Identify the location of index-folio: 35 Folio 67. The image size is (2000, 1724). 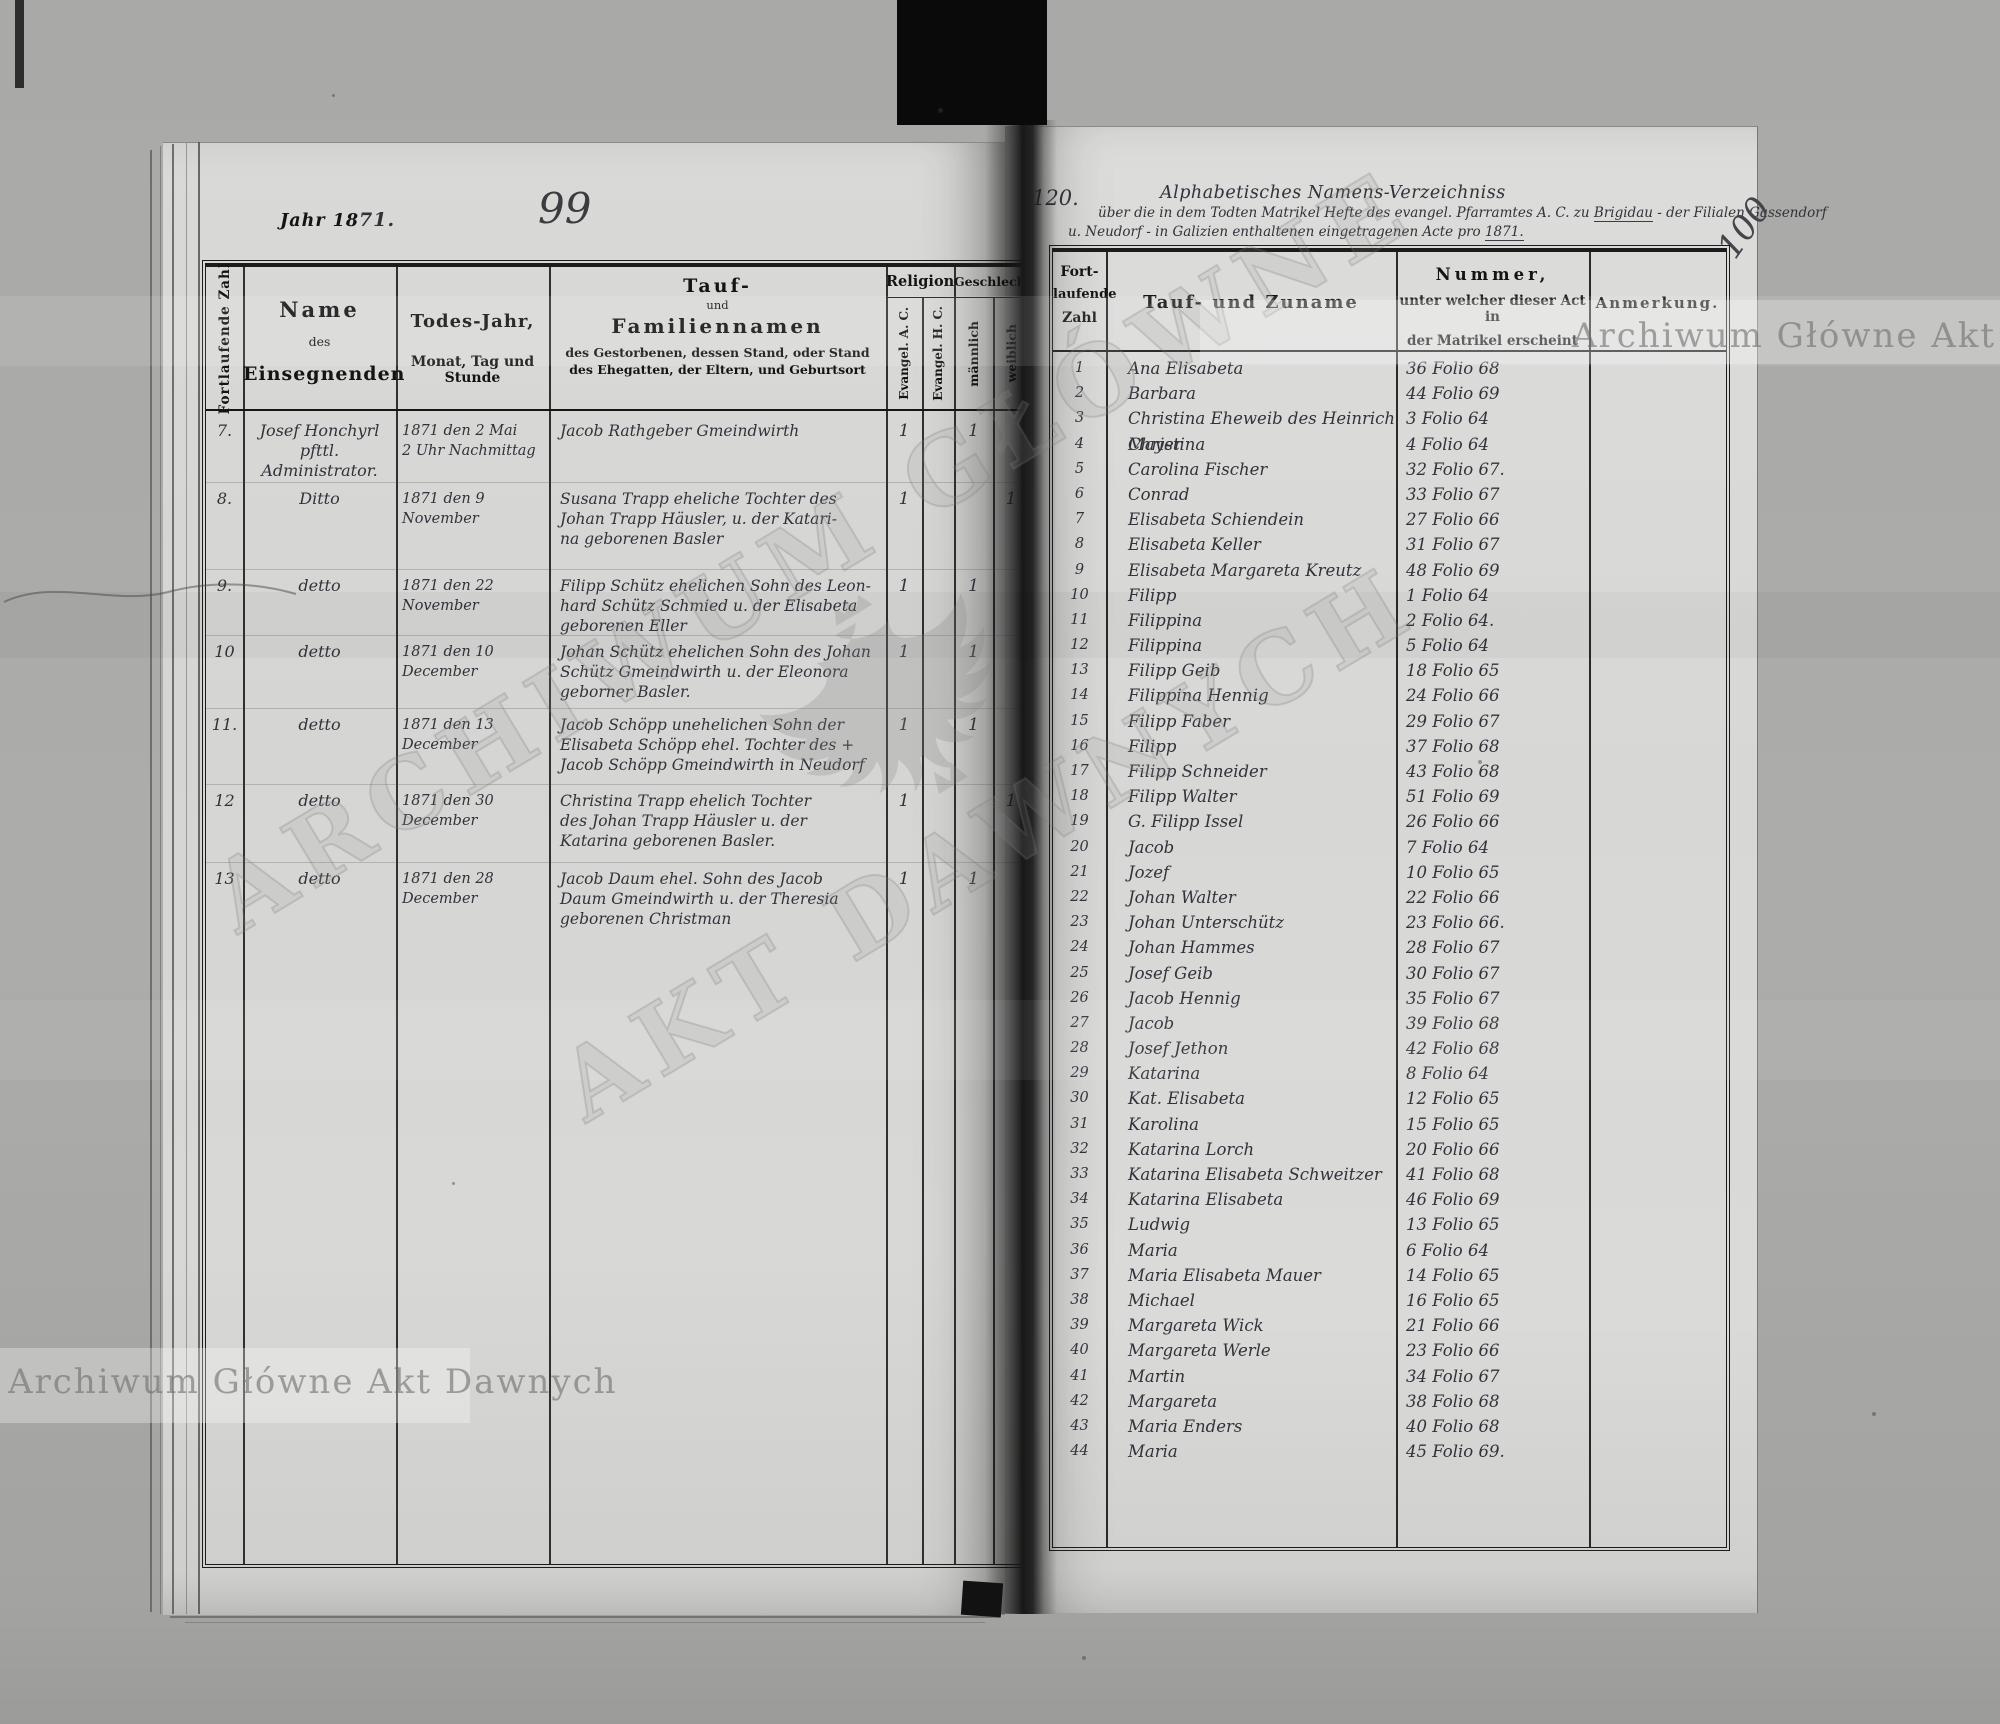
(1453, 998).